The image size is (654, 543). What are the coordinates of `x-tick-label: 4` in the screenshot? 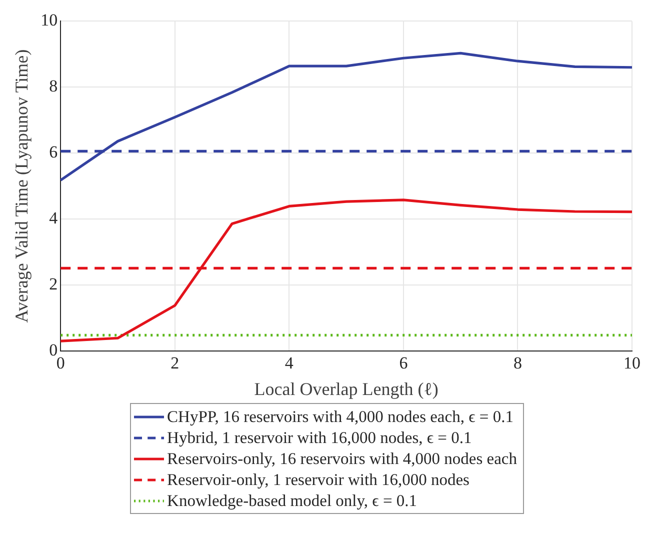 It's located at (289, 363).